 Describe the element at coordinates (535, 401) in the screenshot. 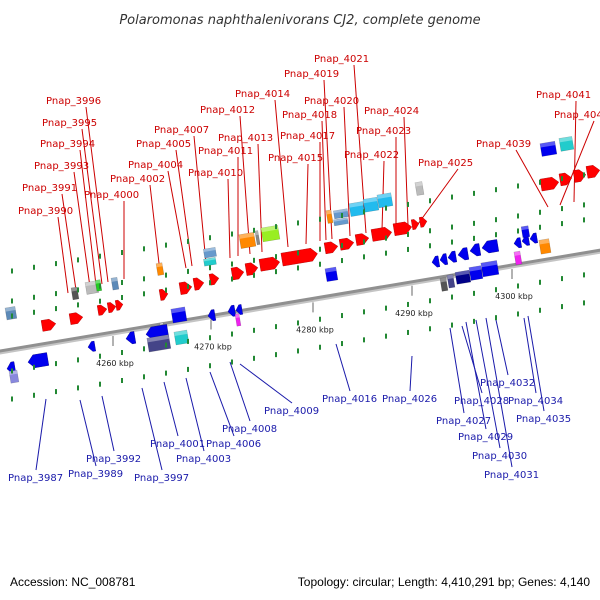

I see `gene-label-pnap-4034: Pnap_4034` at that location.